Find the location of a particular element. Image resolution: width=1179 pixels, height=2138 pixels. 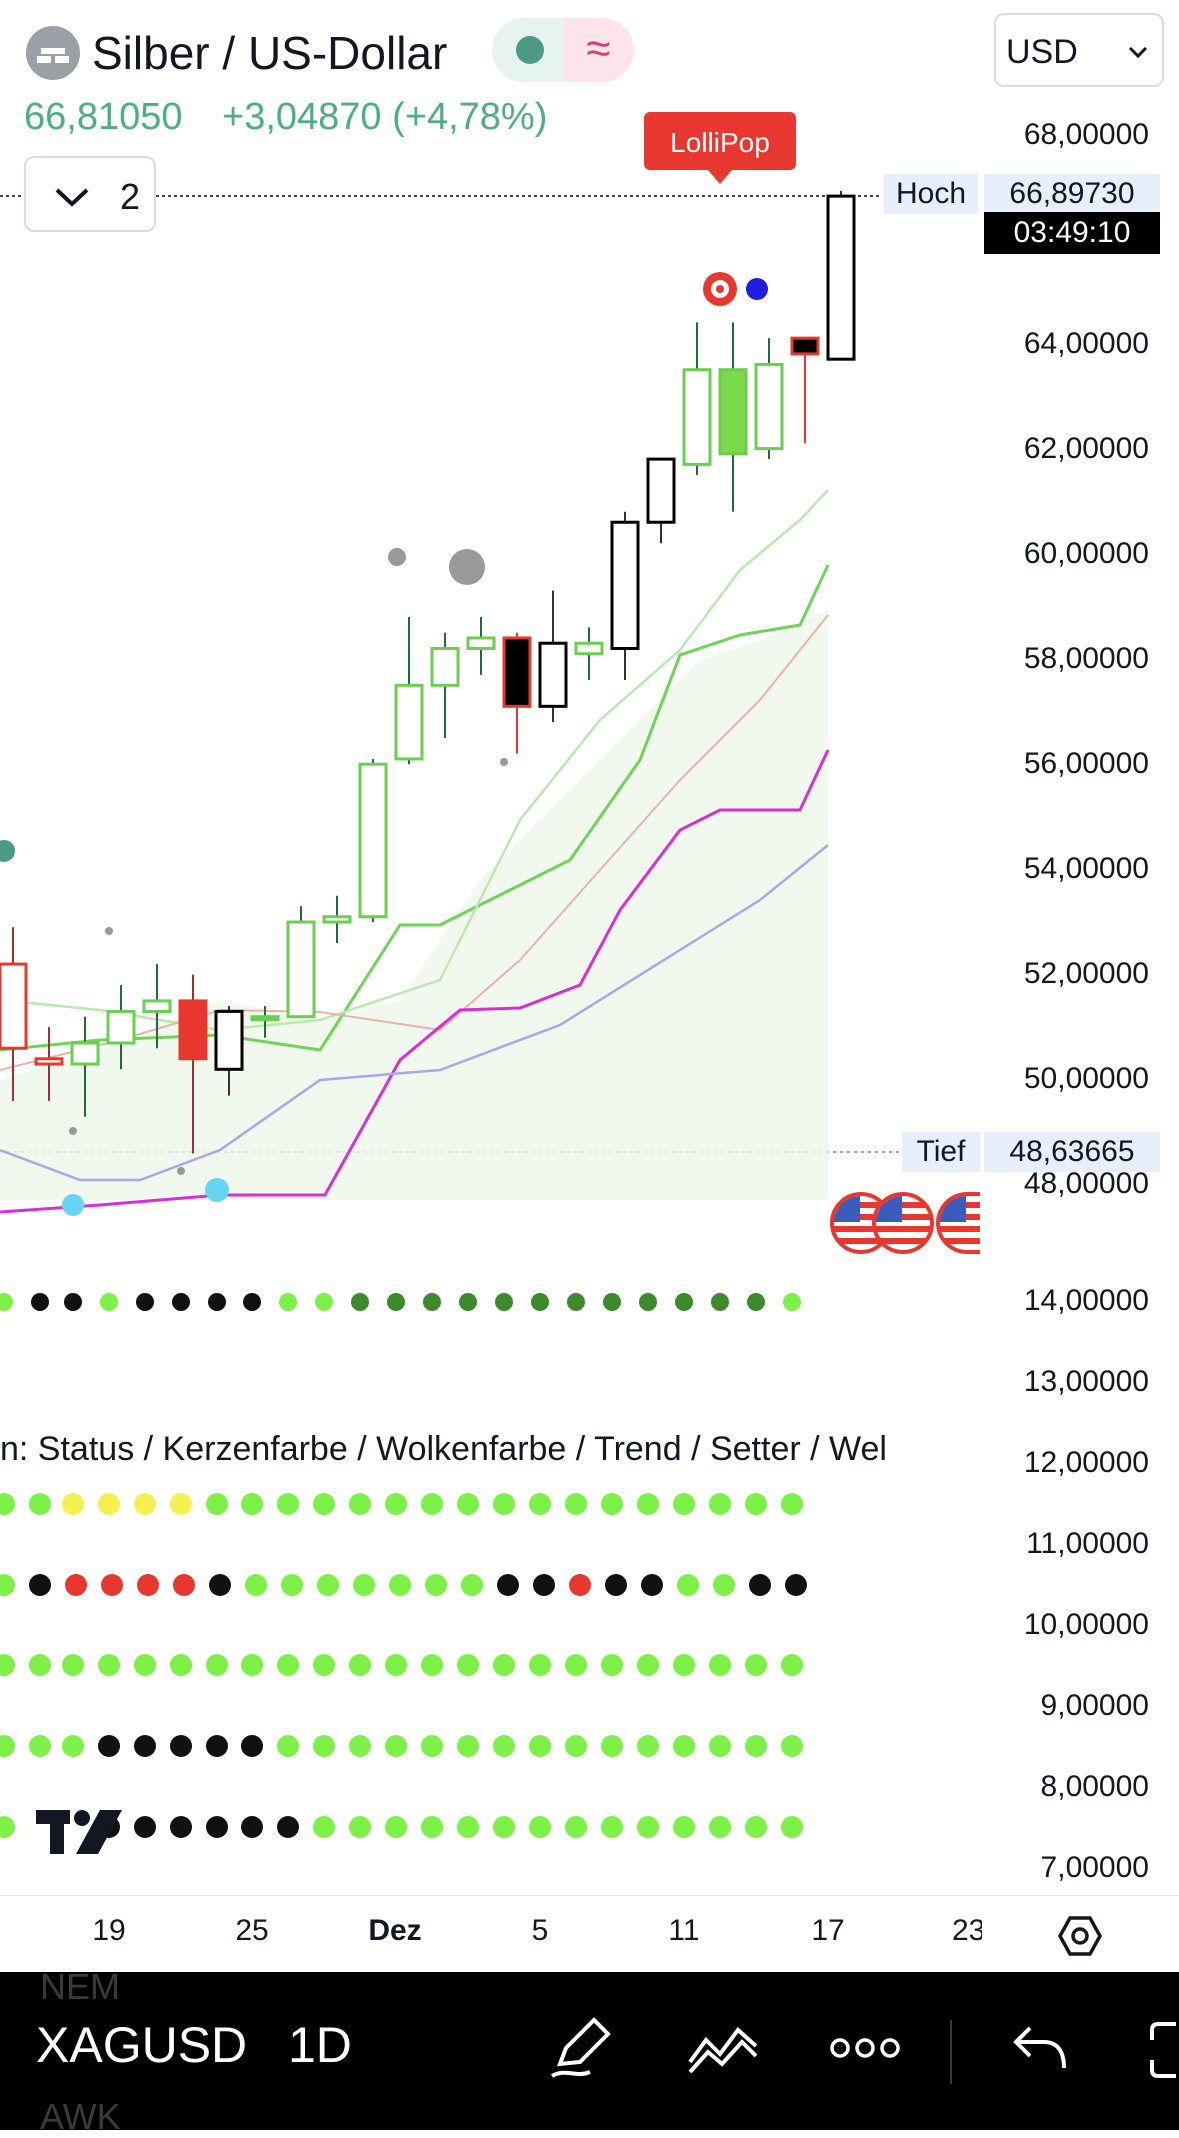

indicator-axis-label: 8,00000 is located at coordinates (1094, 1786).